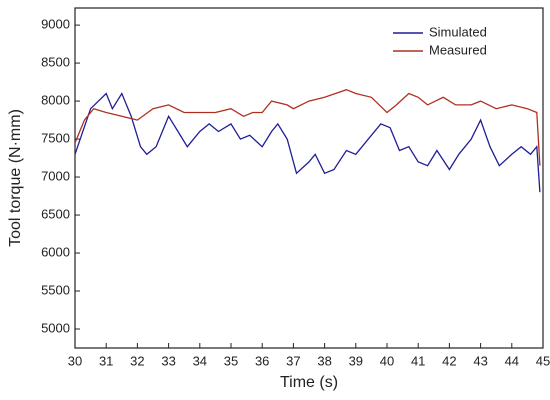 The width and height of the screenshot is (550, 400). I want to click on x-tick-label: 35, so click(231, 360).